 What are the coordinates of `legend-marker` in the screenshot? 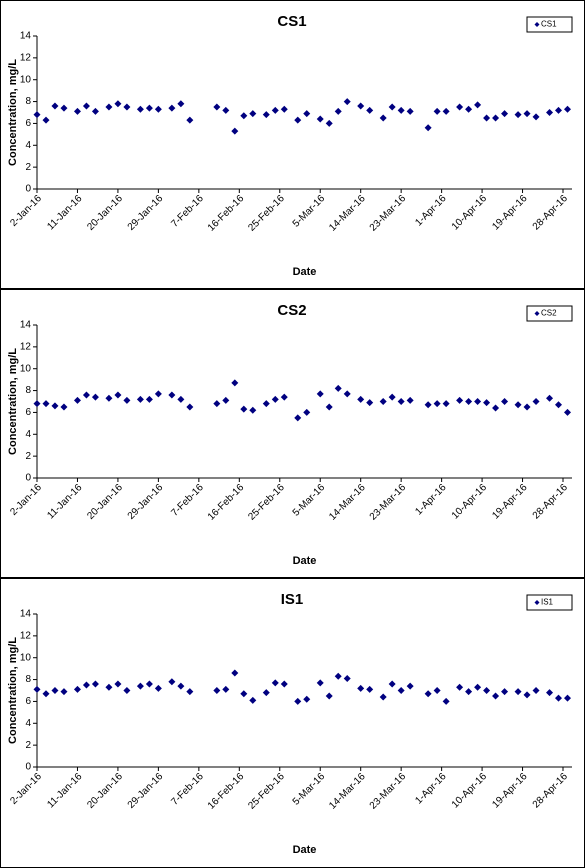 It's located at (537, 24).